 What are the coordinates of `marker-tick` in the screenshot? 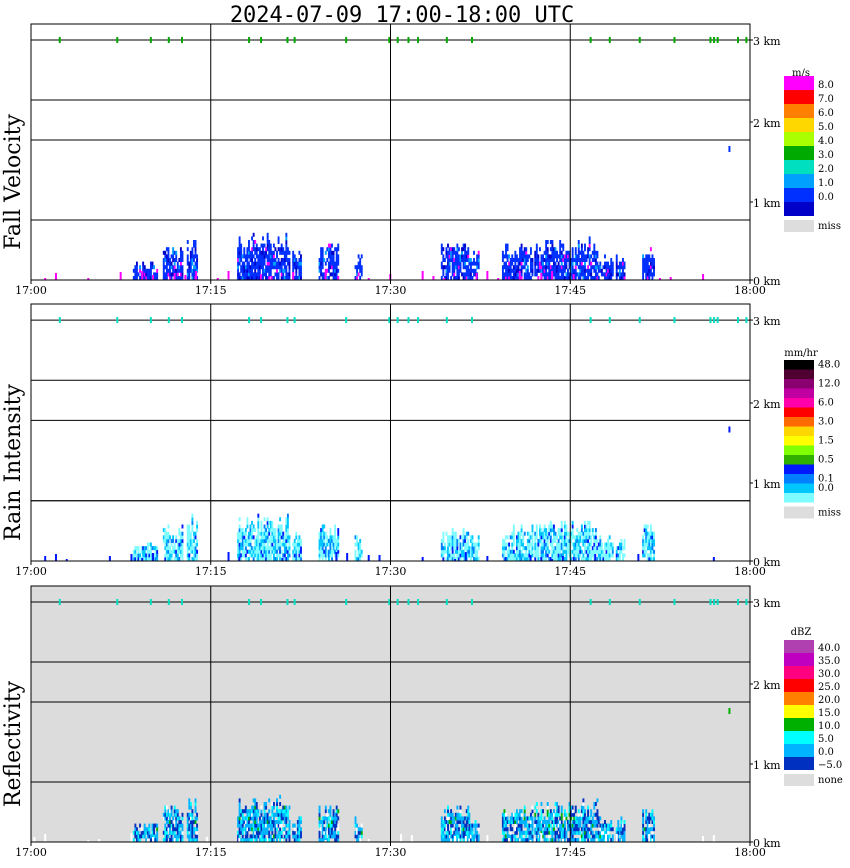 It's located at (294, 40).